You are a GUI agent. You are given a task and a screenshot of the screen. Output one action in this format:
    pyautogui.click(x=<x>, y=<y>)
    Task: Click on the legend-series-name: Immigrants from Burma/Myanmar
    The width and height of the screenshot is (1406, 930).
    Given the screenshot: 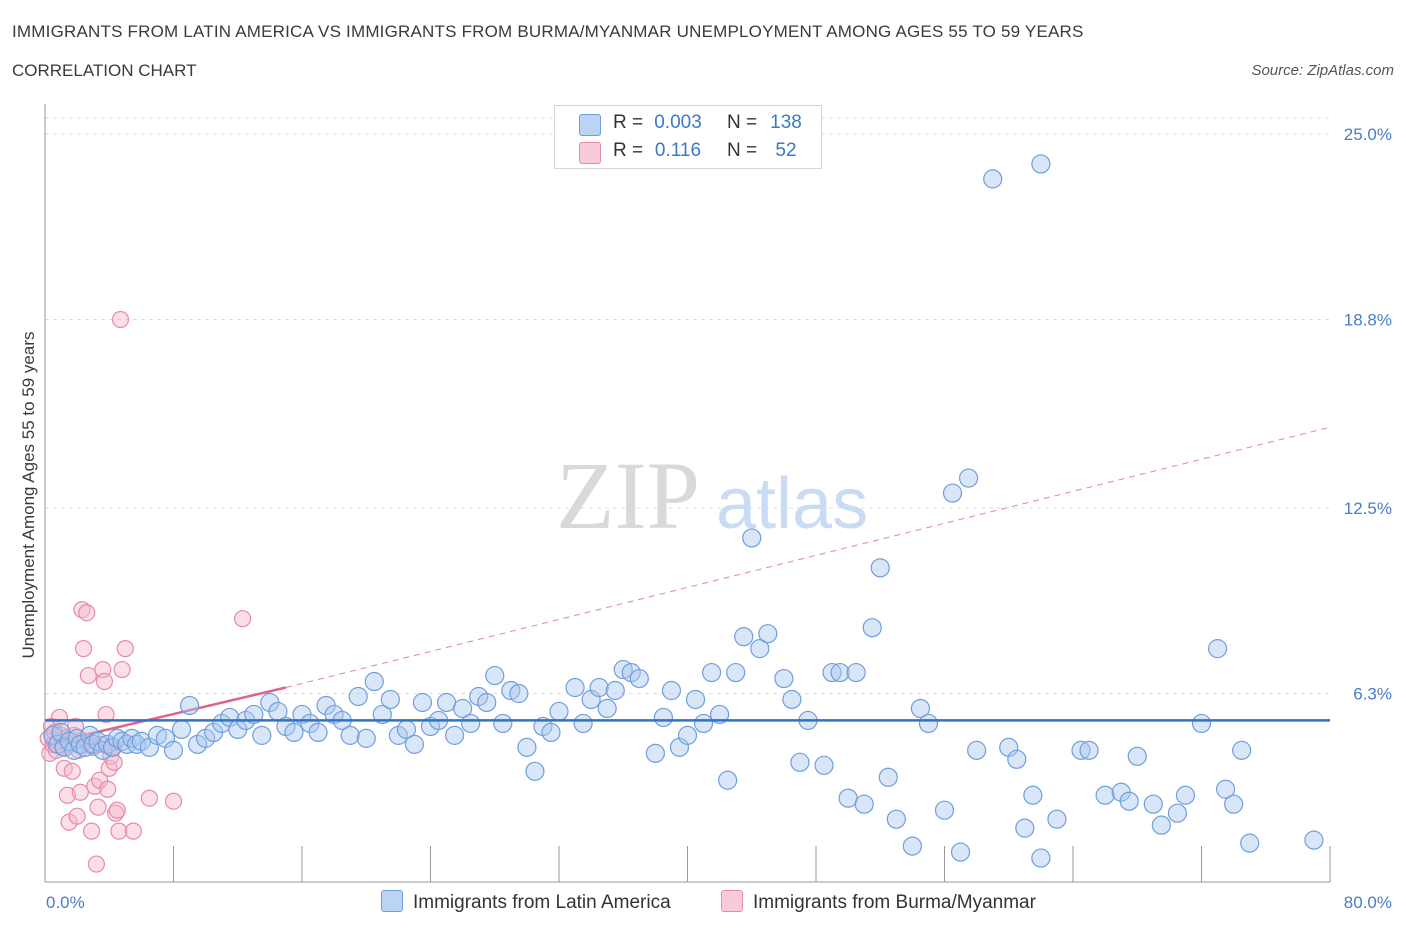 What is the action you would take?
    pyautogui.click(x=894, y=902)
    